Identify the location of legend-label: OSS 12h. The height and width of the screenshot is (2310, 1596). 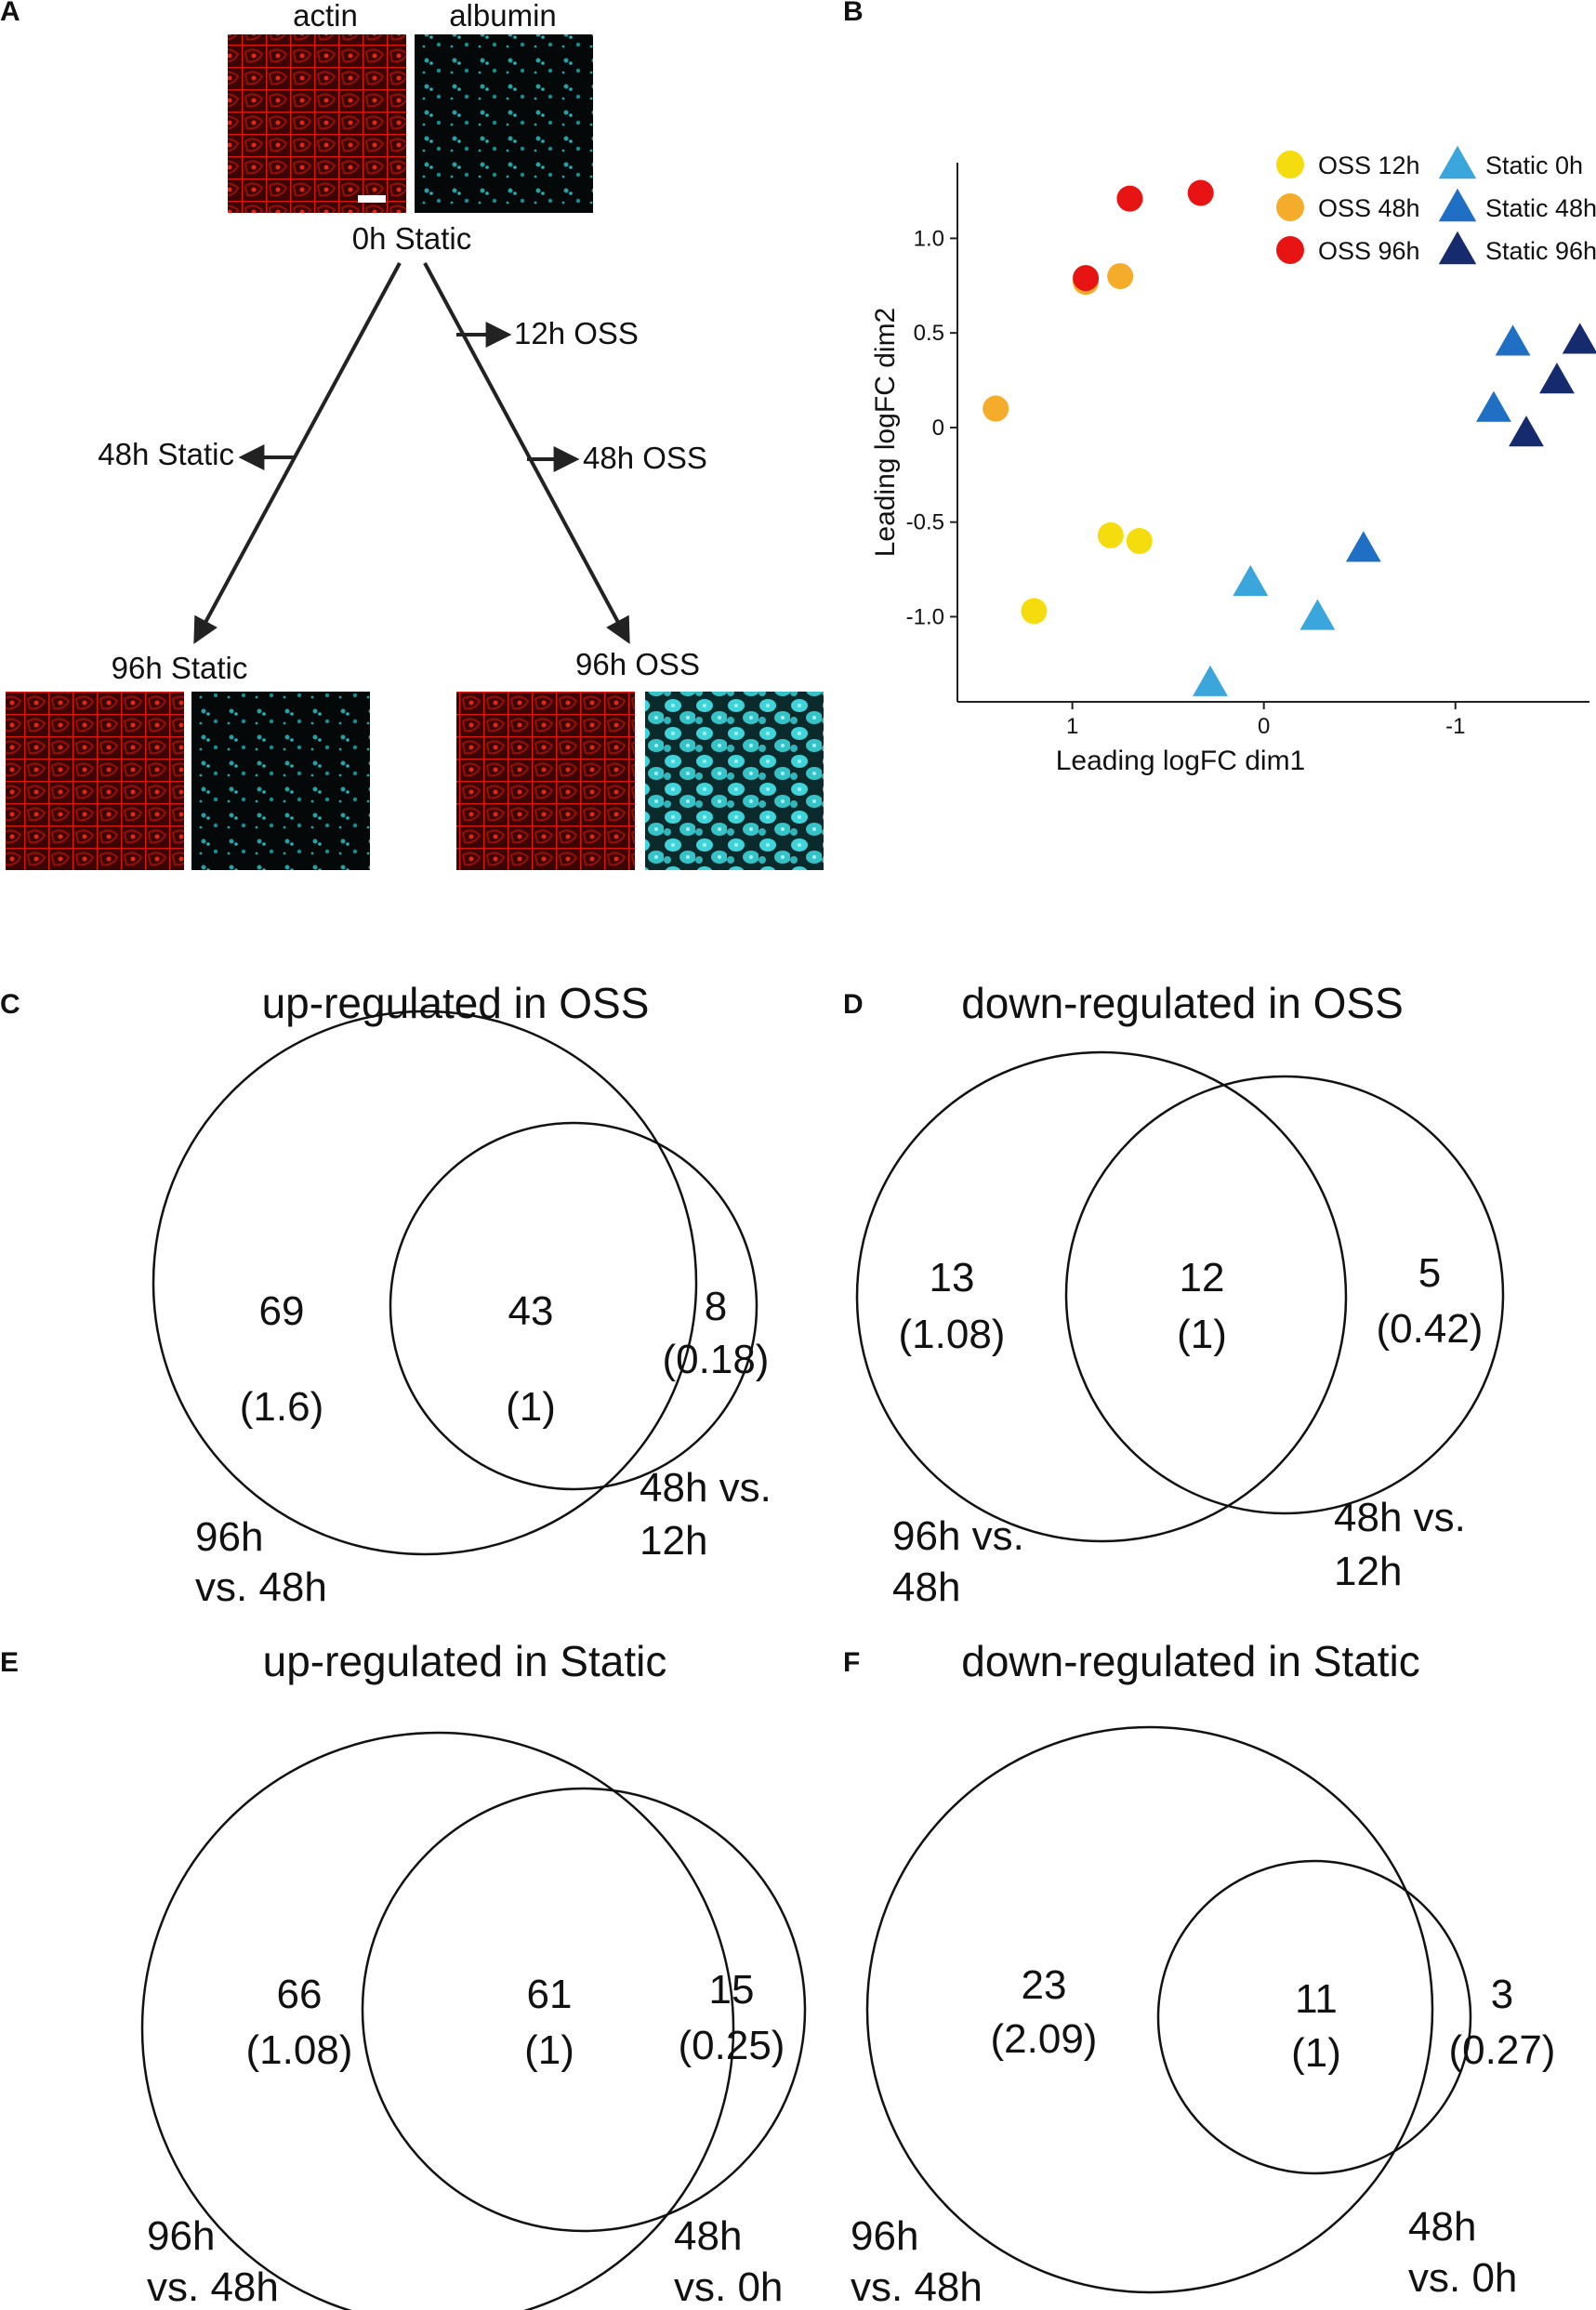
(1369, 165).